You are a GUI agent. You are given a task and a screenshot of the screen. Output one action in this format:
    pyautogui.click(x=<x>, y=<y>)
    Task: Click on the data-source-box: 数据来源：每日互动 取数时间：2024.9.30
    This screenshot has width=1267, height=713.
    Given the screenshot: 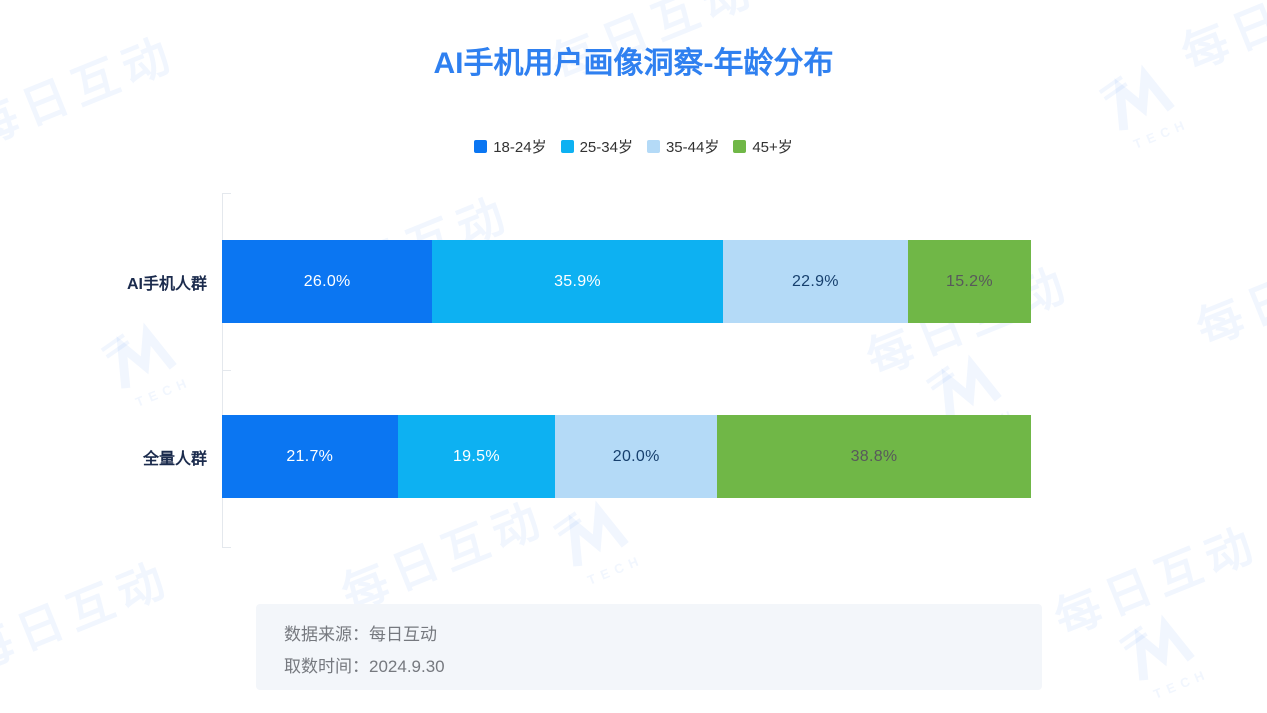 What is the action you would take?
    pyautogui.click(x=649, y=647)
    